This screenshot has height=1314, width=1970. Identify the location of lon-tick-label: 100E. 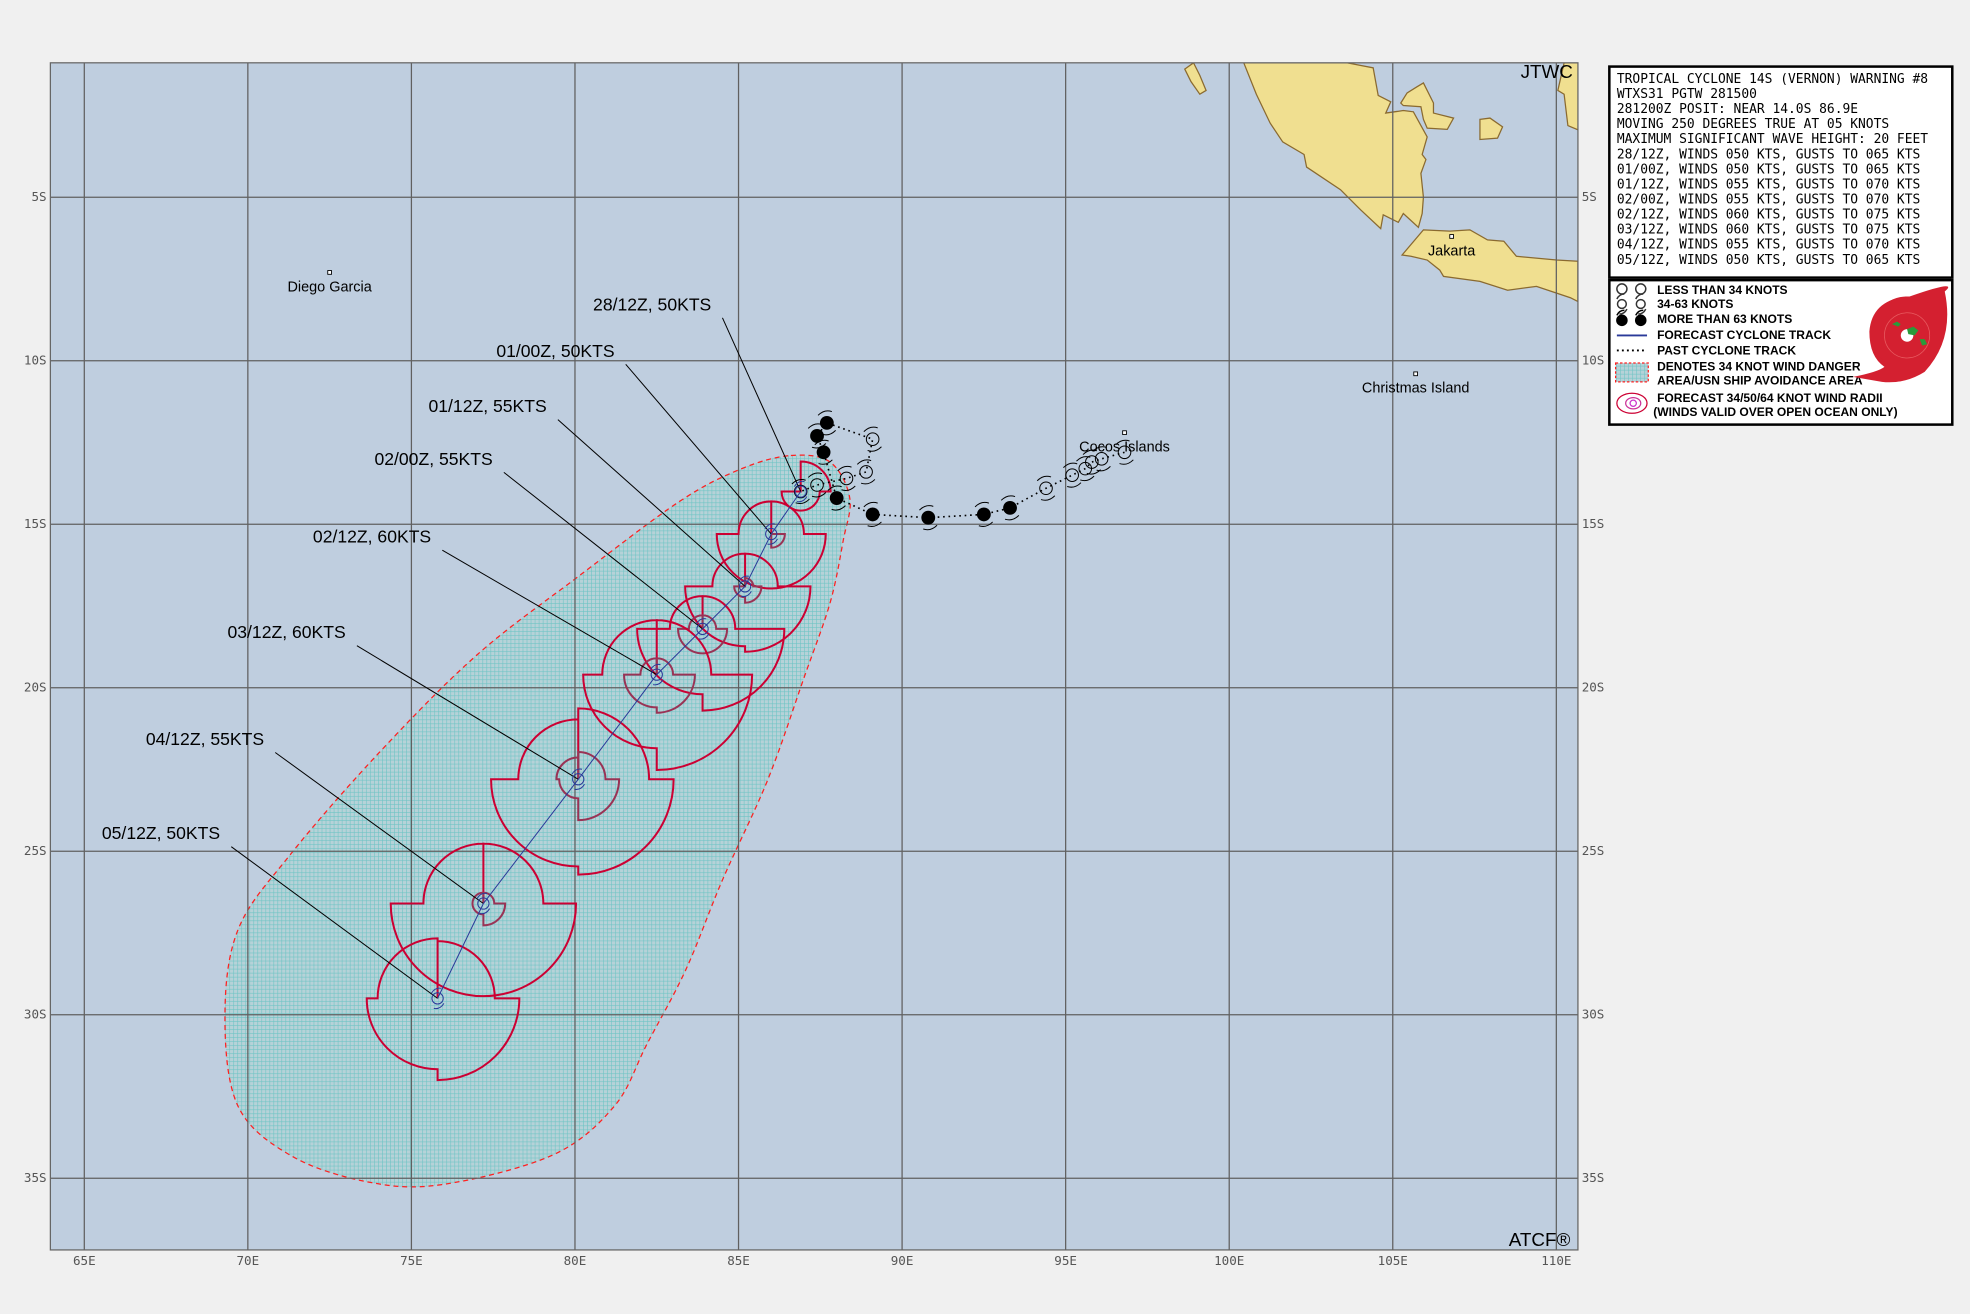
(1229, 1260).